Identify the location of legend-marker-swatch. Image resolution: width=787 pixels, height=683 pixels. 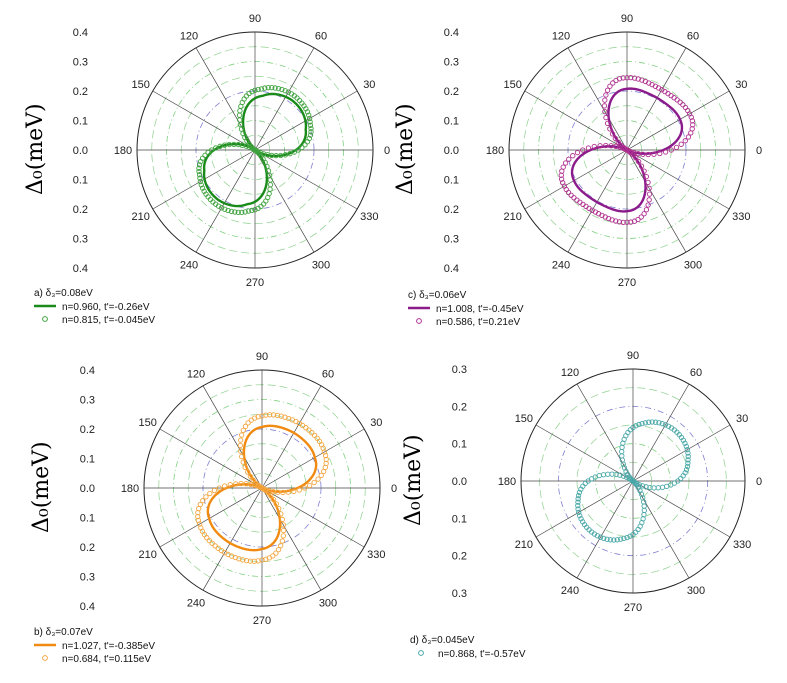
(421, 653).